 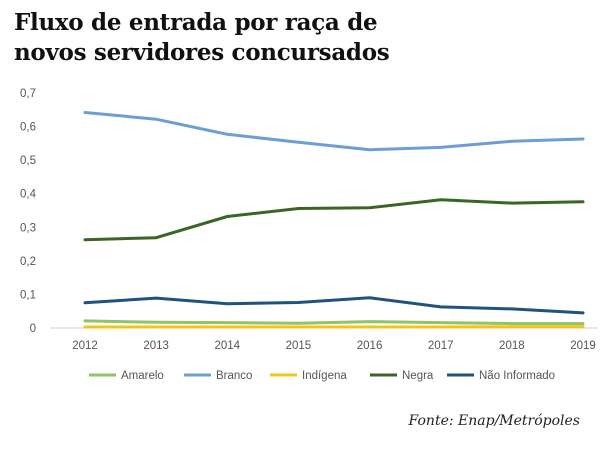 What do you see at coordinates (418, 376) in the screenshot?
I see `legend-label: Negra` at bounding box center [418, 376].